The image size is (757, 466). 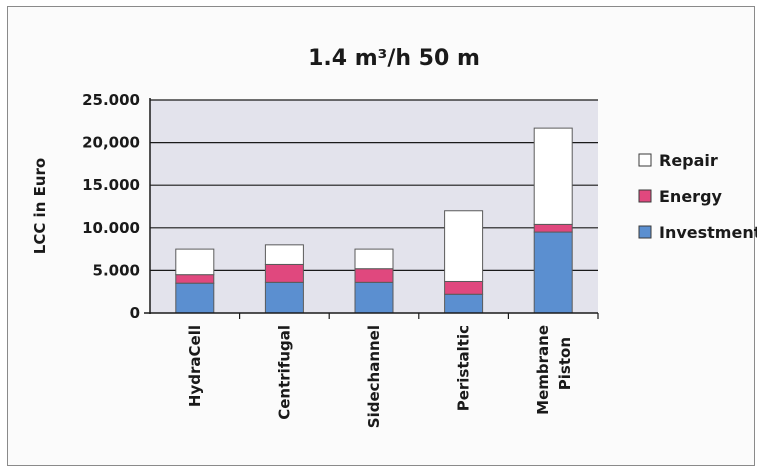 I want to click on x-category-label: Piston, so click(x=565, y=363).